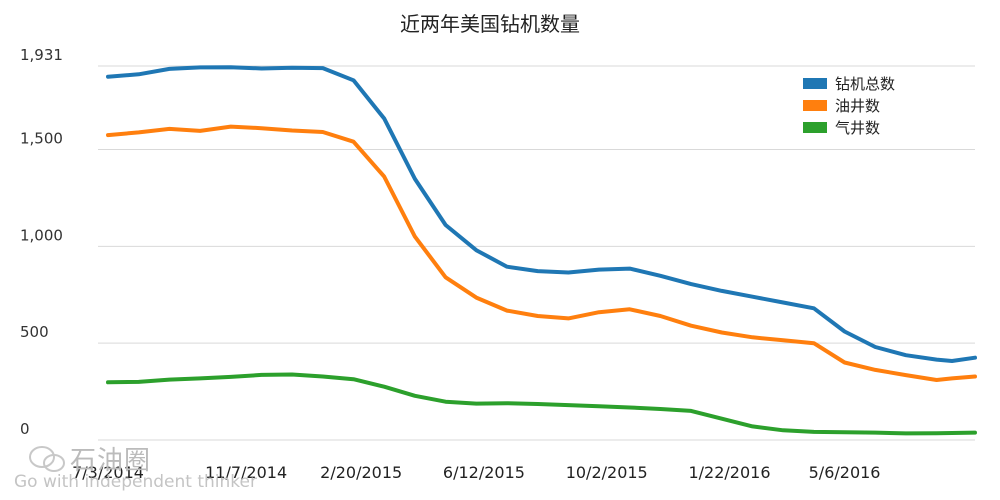 The height and width of the screenshot is (500, 1000). What do you see at coordinates (246, 472) in the screenshot?
I see `x-tick-label: 11/7/2014` at bounding box center [246, 472].